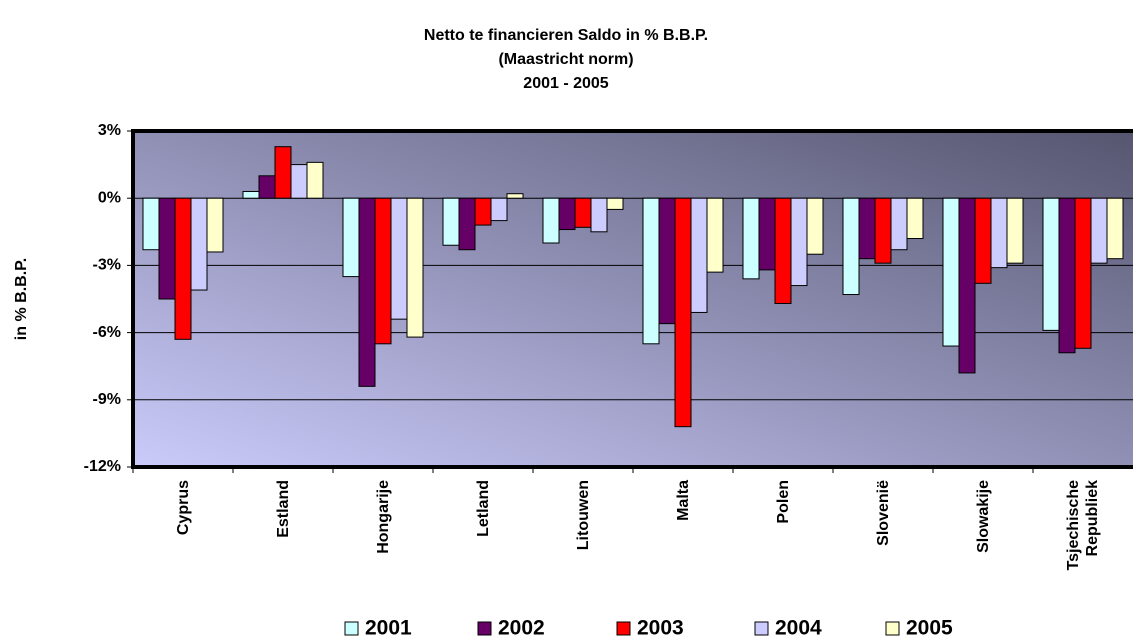 The width and height of the screenshot is (1133, 641). What do you see at coordinates (983, 516) in the screenshot?
I see `x-tick-label: Slowakije` at bounding box center [983, 516].